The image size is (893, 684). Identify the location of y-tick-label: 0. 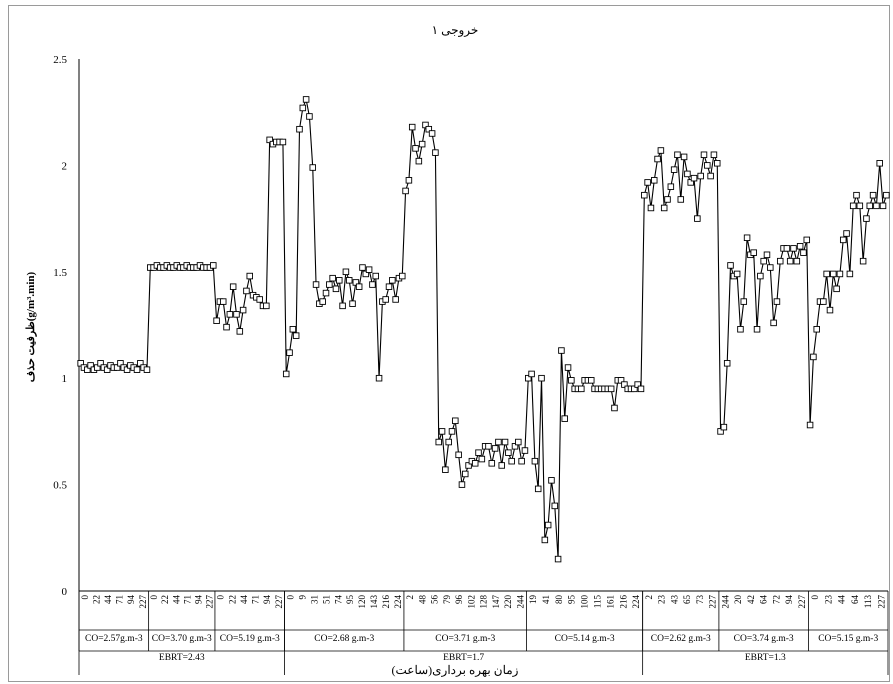
(65, 592).